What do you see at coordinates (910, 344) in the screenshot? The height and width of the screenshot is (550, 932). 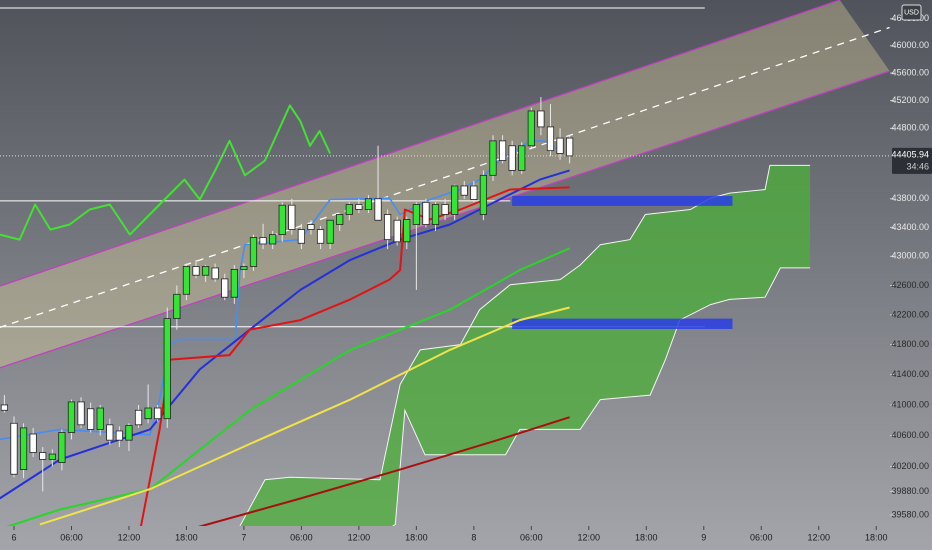 I see `y-tick-label: 41800.00` at bounding box center [910, 344].